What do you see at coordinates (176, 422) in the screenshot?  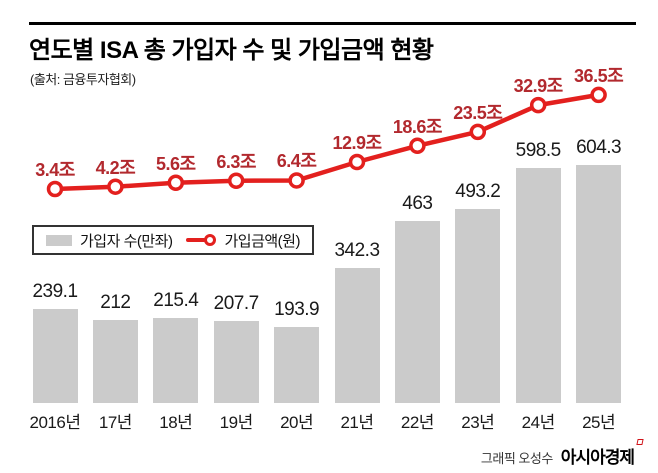 I see `x-axis-label: 18년` at bounding box center [176, 422].